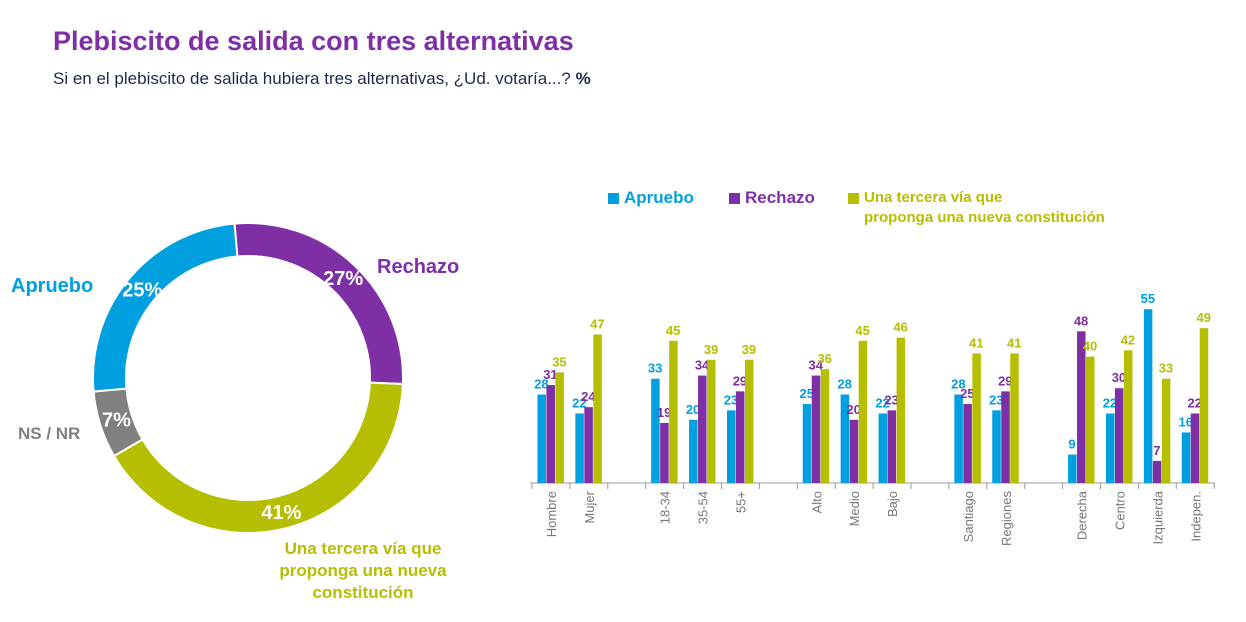  I want to click on bar-value-label: 35, so click(559, 361).